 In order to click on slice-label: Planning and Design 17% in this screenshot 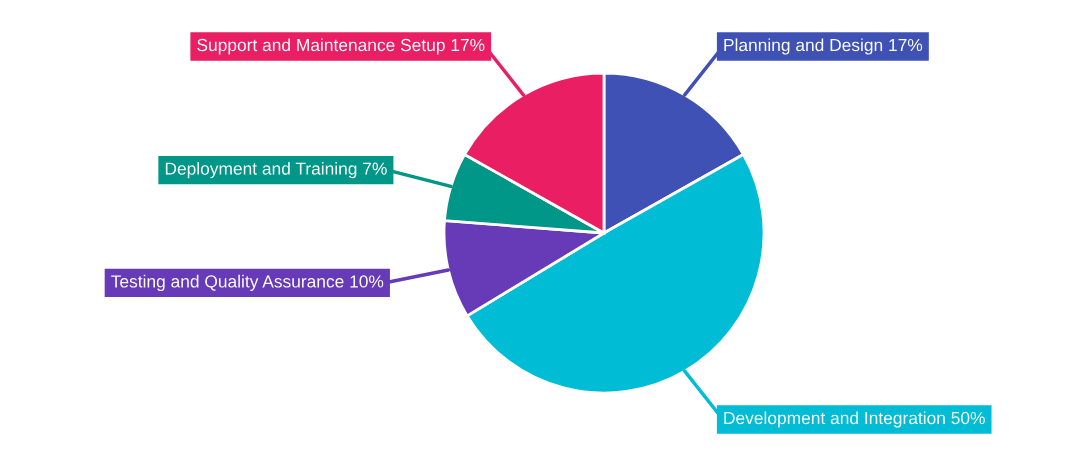, I will do `click(823, 46)`.